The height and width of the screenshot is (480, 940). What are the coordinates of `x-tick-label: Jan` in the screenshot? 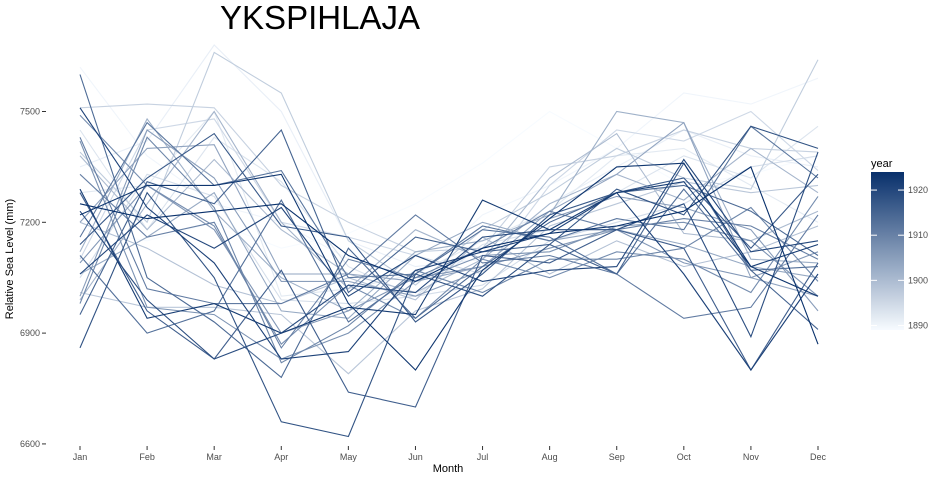 It's located at (80, 457).